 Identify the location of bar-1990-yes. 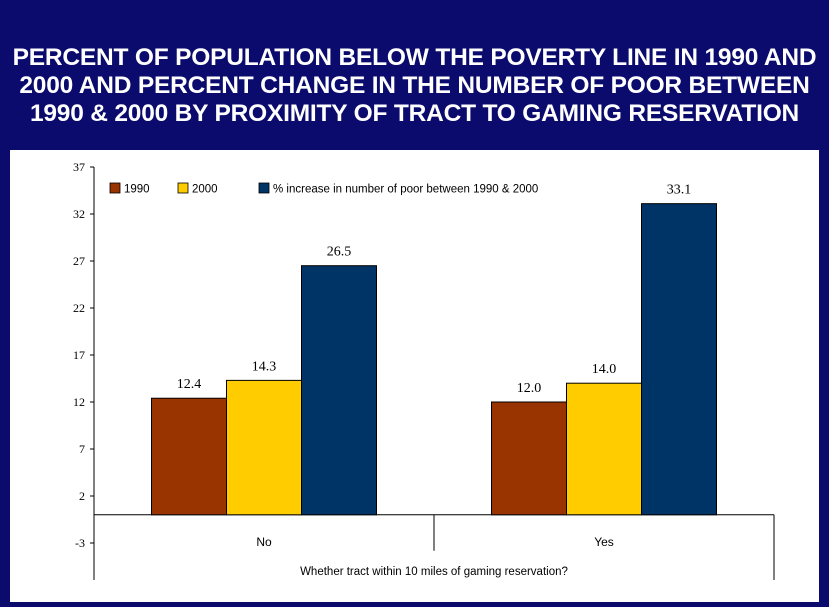
(529, 458).